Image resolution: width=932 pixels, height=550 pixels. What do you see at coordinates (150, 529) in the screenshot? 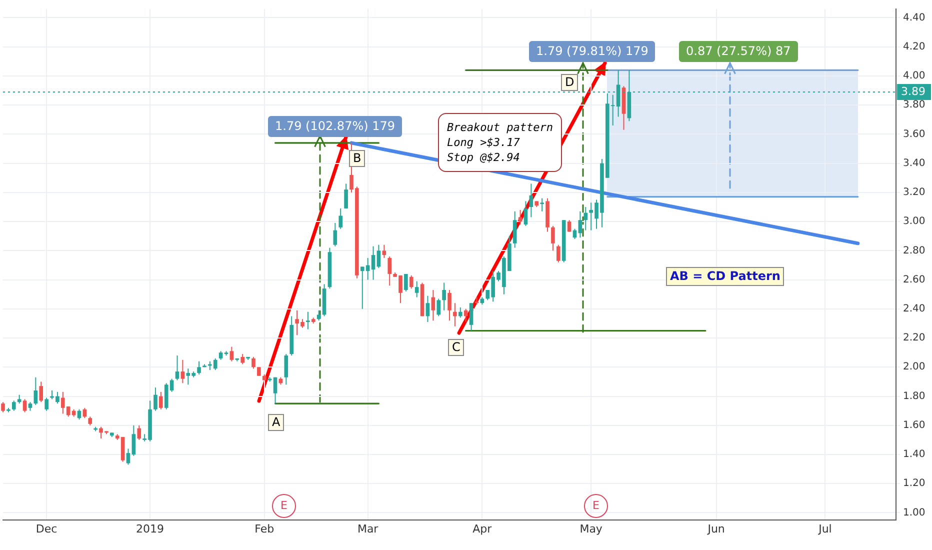
I see `x-tick-label: 2019` at bounding box center [150, 529].